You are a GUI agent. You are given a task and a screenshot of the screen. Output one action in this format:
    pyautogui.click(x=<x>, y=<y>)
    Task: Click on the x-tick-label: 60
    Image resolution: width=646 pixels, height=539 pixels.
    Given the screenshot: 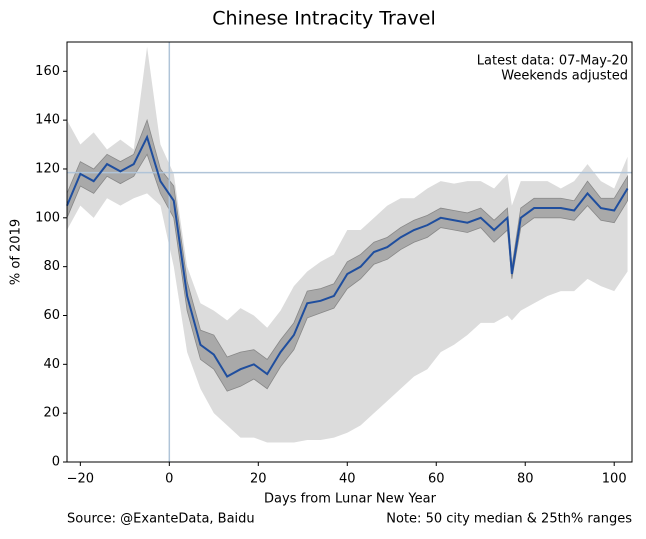 What is the action you would take?
    pyautogui.click(x=436, y=479)
    